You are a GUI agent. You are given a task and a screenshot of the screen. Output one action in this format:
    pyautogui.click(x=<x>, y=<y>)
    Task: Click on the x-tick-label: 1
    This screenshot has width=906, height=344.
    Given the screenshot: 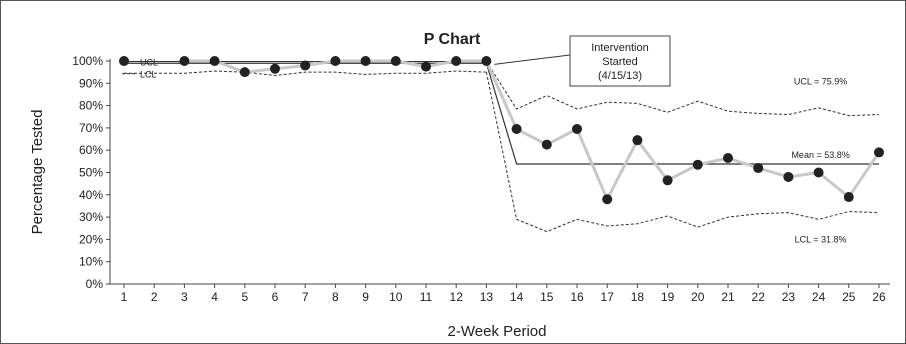 What is the action you would take?
    pyautogui.click(x=124, y=297)
    